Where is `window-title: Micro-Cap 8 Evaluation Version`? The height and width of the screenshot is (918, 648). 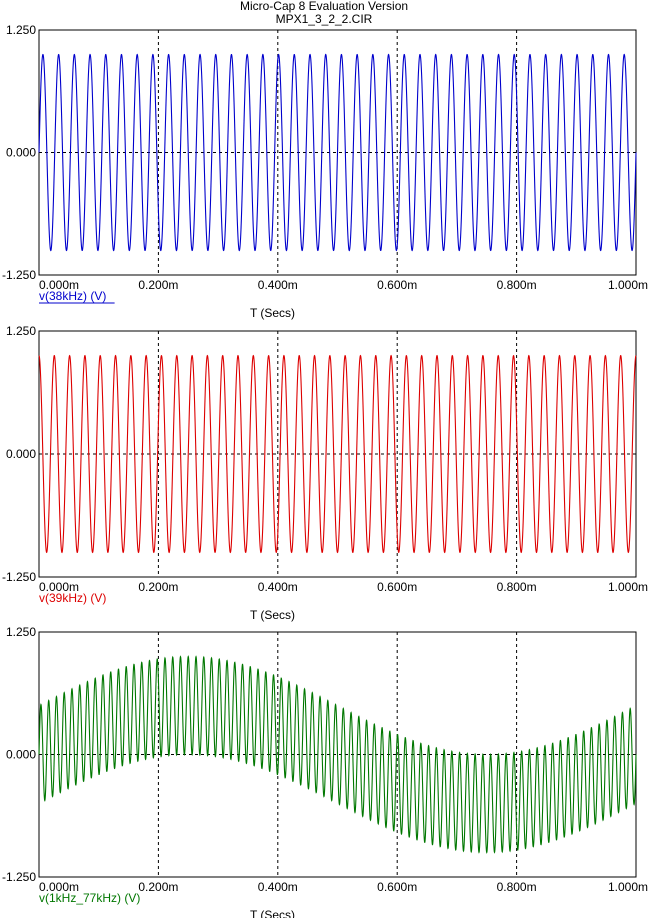 window-title: Micro-Cap 8 Evaluation Version is located at coordinates (324, 6).